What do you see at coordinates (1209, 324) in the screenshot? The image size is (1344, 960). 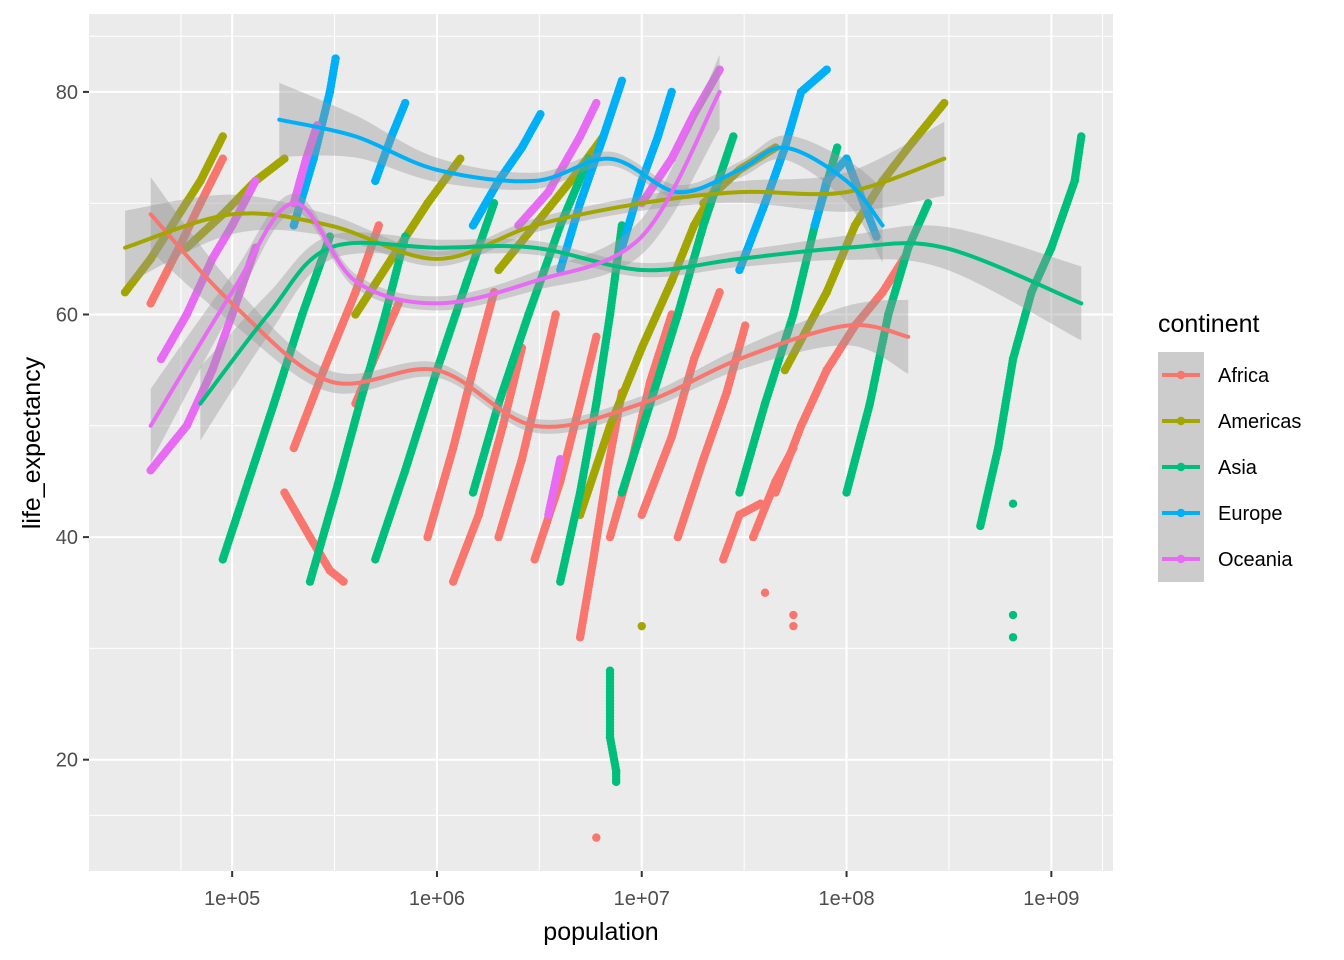 I see `legend-title: continent` at bounding box center [1209, 324].